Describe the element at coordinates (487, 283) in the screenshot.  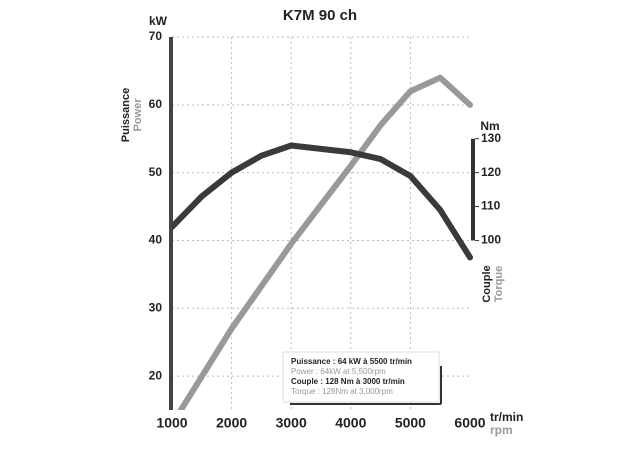
I see `y2-label: Couple` at that location.